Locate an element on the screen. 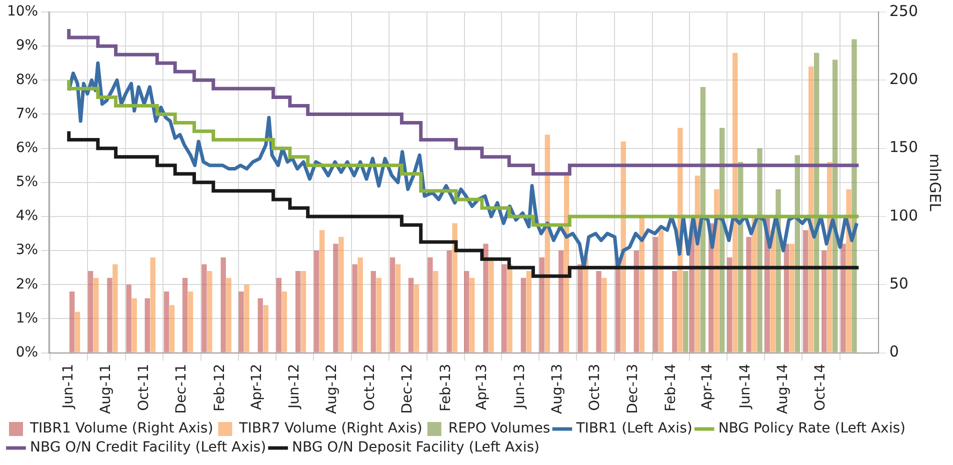 Image resolution: width=953 pixels, height=465 pixels. y2-tick-label: 100 is located at coordinates (903, 215).